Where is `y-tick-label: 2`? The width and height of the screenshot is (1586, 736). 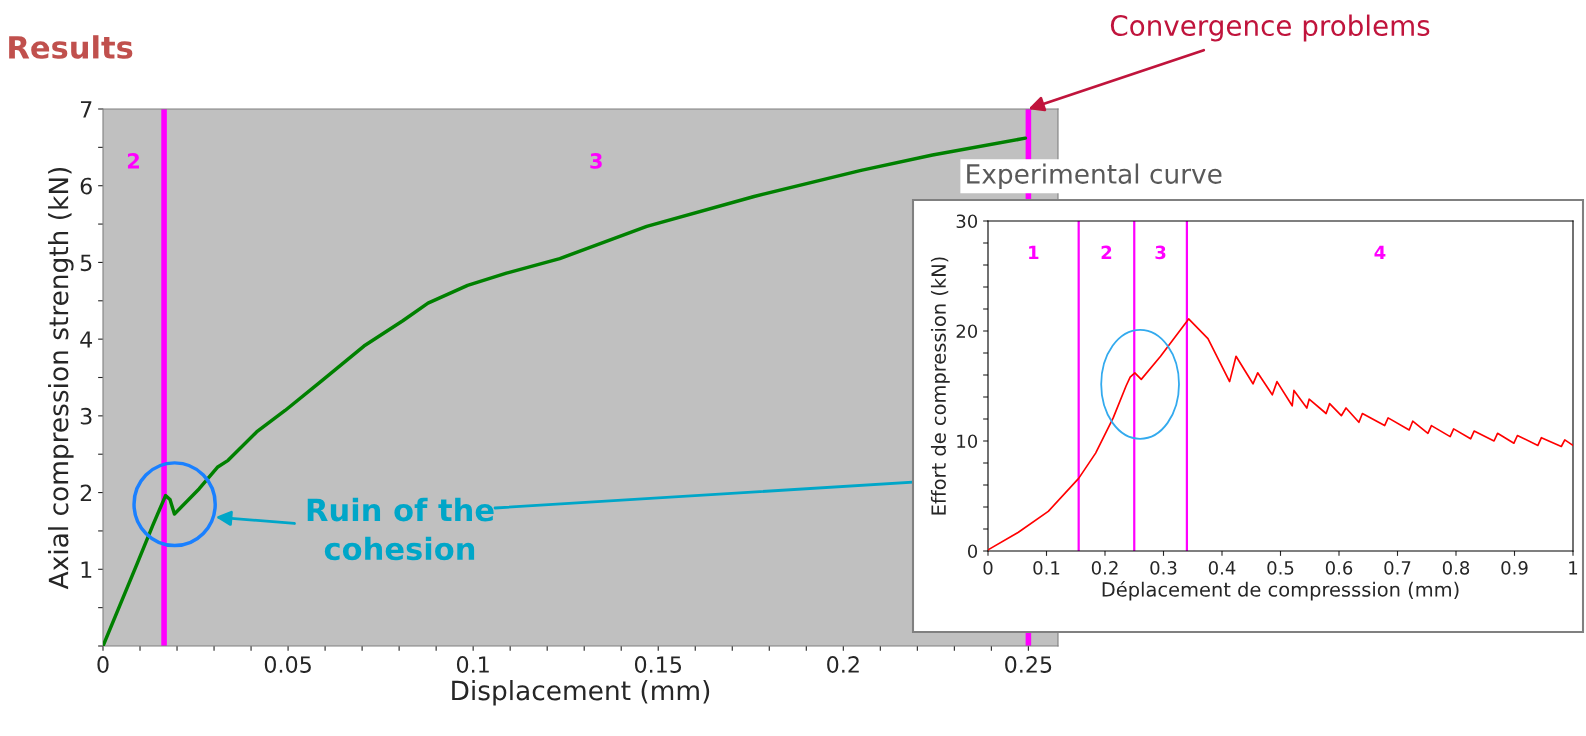
y-tick-label: 2 is located at coordinates (86, 493).